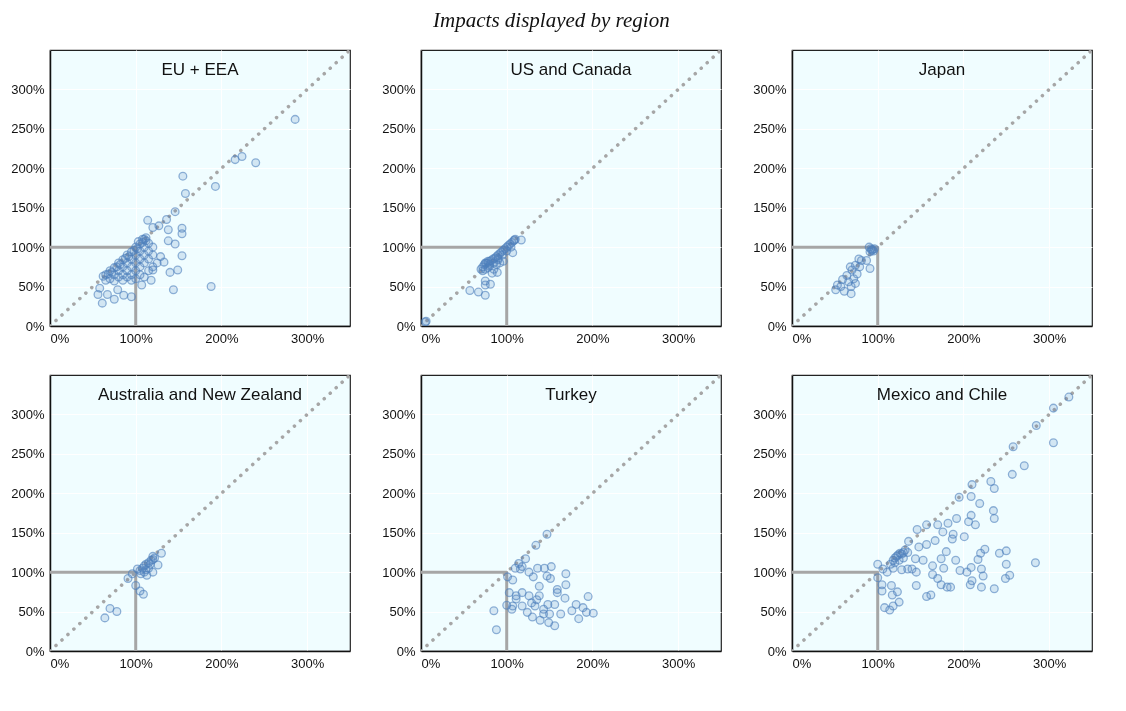 The width and height of the screenshot is (1126, 711). Describe the element at coordinates (571, 394) in the screenshot. I see `text: Turkey` at that location.